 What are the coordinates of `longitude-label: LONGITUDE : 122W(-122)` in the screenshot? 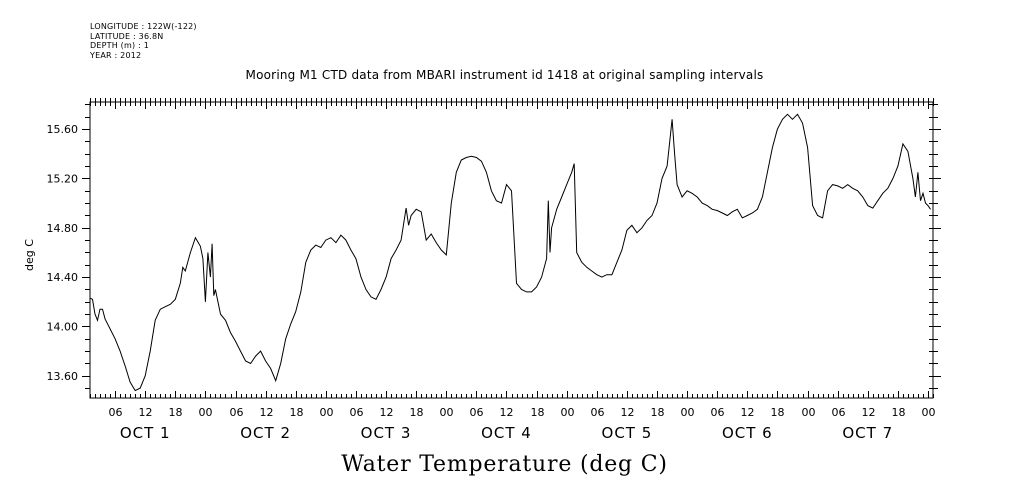 It's located at (143, 26).